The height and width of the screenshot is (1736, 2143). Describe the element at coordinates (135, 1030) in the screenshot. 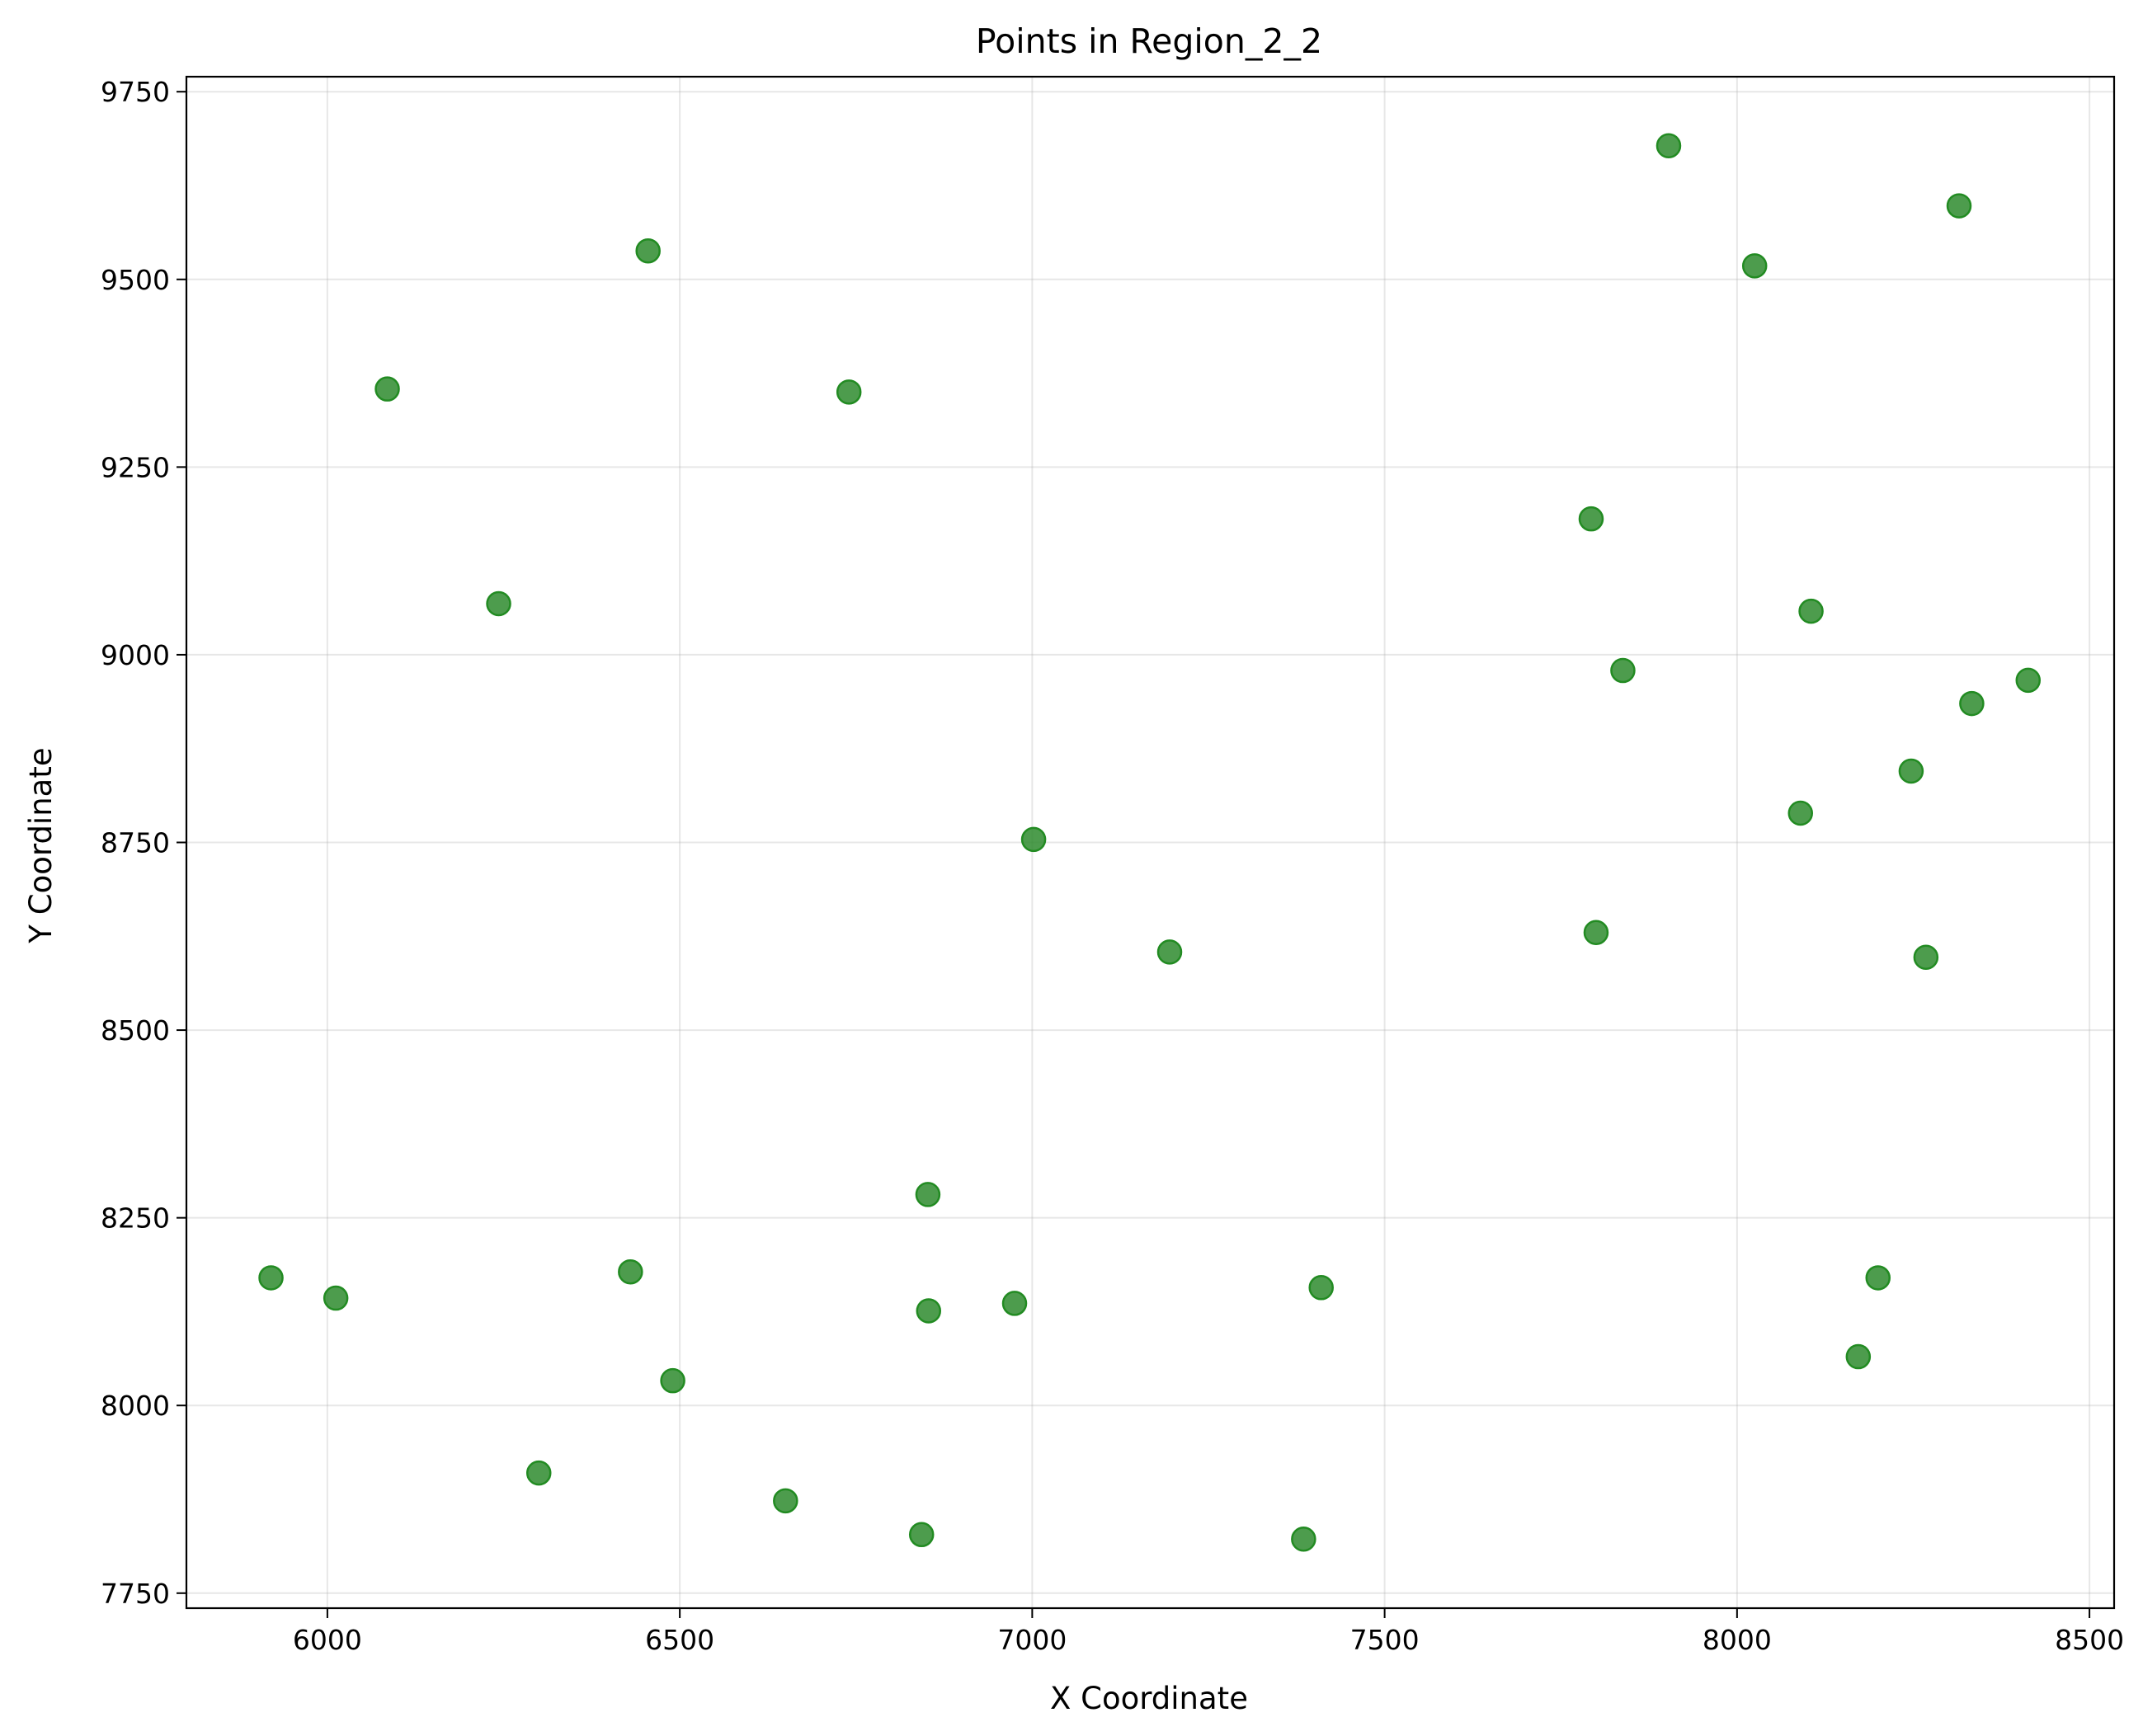

I see `y-tick-label: 8500` at that location.